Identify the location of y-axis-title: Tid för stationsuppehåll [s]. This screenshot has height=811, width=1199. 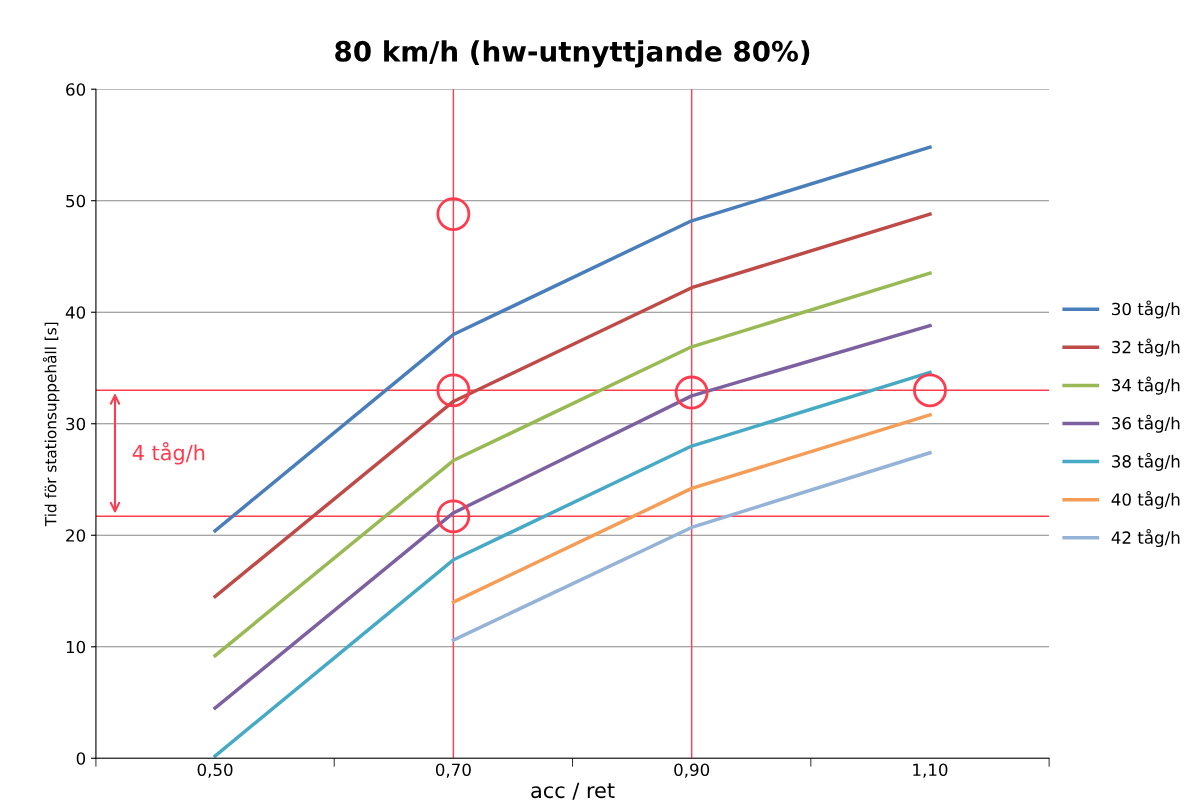
(51, 424).